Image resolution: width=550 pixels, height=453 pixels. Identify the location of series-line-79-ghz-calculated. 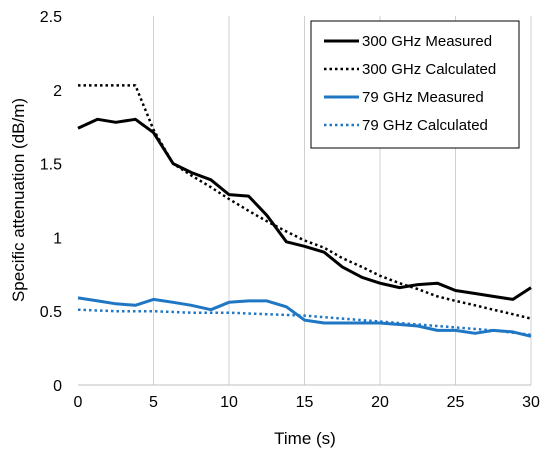
(304, 322).